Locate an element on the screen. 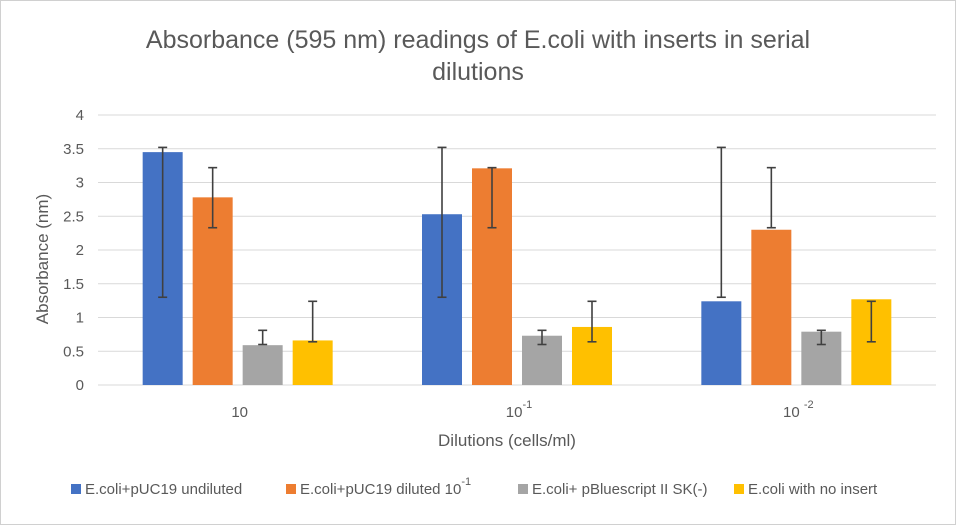 This screenshot has height=525, width=956. y-tick-label: 0.5 is located at coordinates (73, 351).